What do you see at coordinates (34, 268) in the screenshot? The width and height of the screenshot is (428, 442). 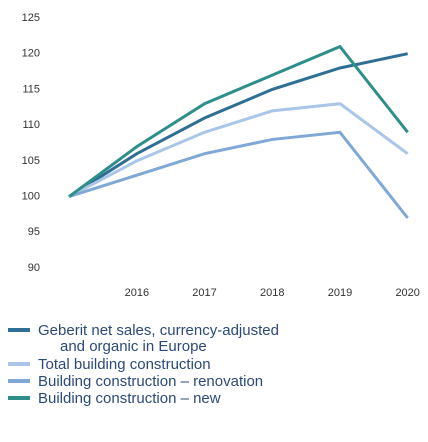 I see `y-tick-label: 90` at bounding box center [34, 268].